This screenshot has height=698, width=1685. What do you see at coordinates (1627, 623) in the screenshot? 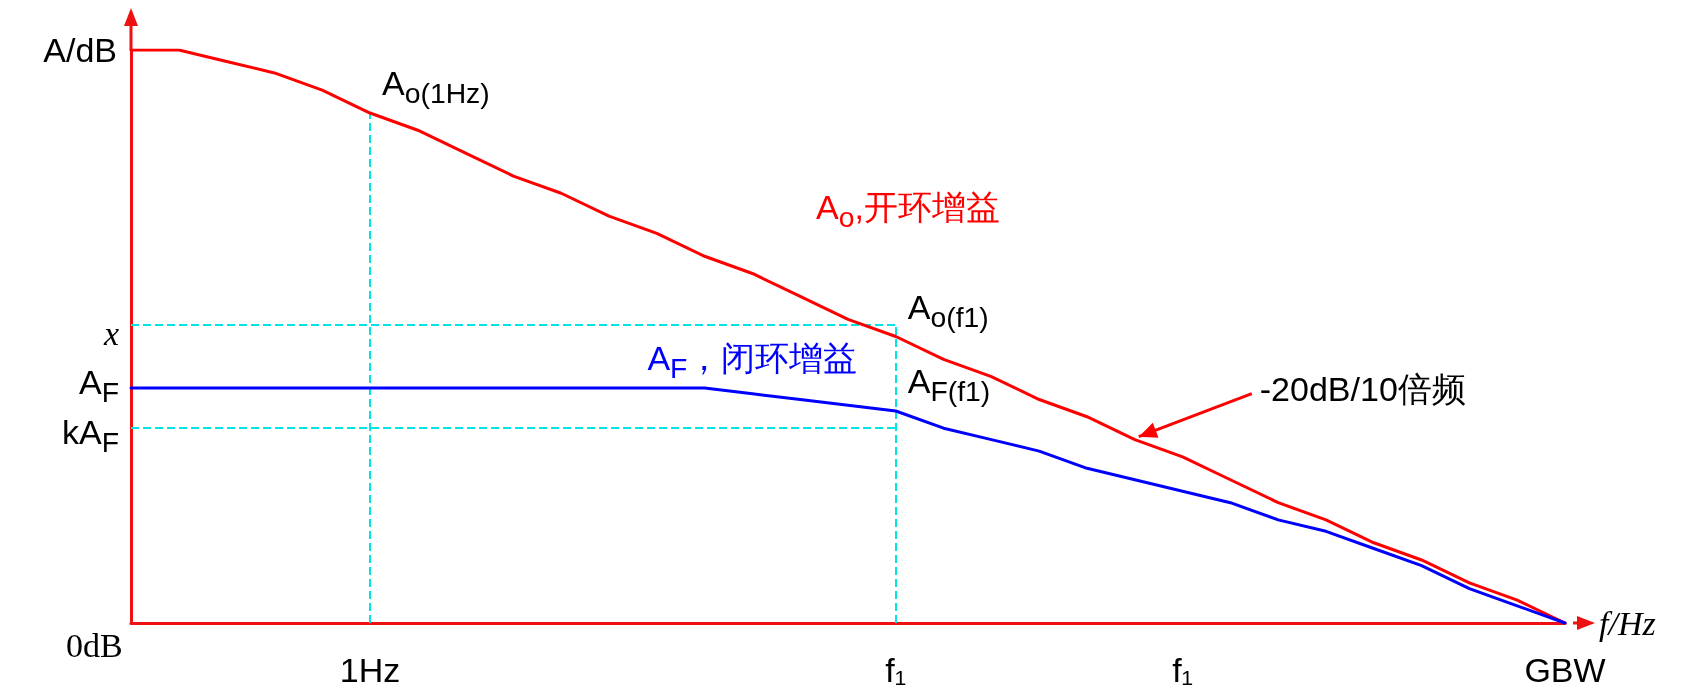
I see `x-axis-title: f/Hz` at bounding box center [1627, 623].